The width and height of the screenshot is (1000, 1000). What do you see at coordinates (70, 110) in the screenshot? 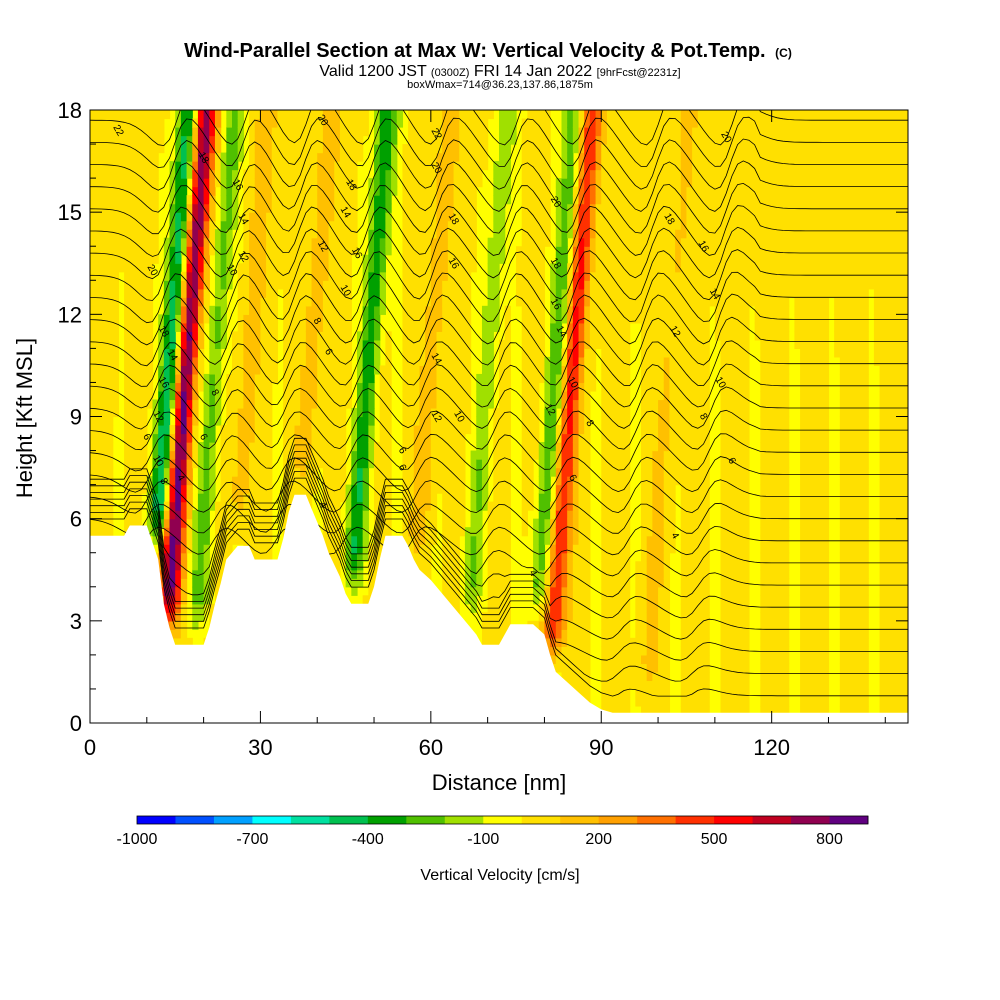
I see `y-tick-label: 18` at bounding box center [70, 110].